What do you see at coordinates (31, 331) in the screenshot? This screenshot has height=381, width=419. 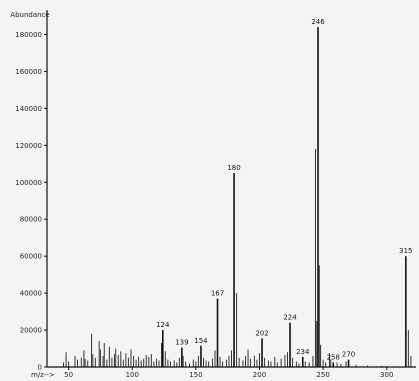 I see `y-tick-label: 20000` at bounding box center [31, 331].